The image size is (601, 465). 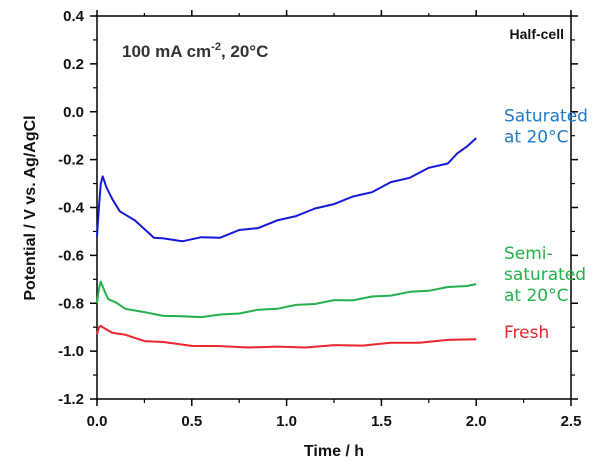 I want to click on x-tick-label: 2.0, so click(x=476, y=421).